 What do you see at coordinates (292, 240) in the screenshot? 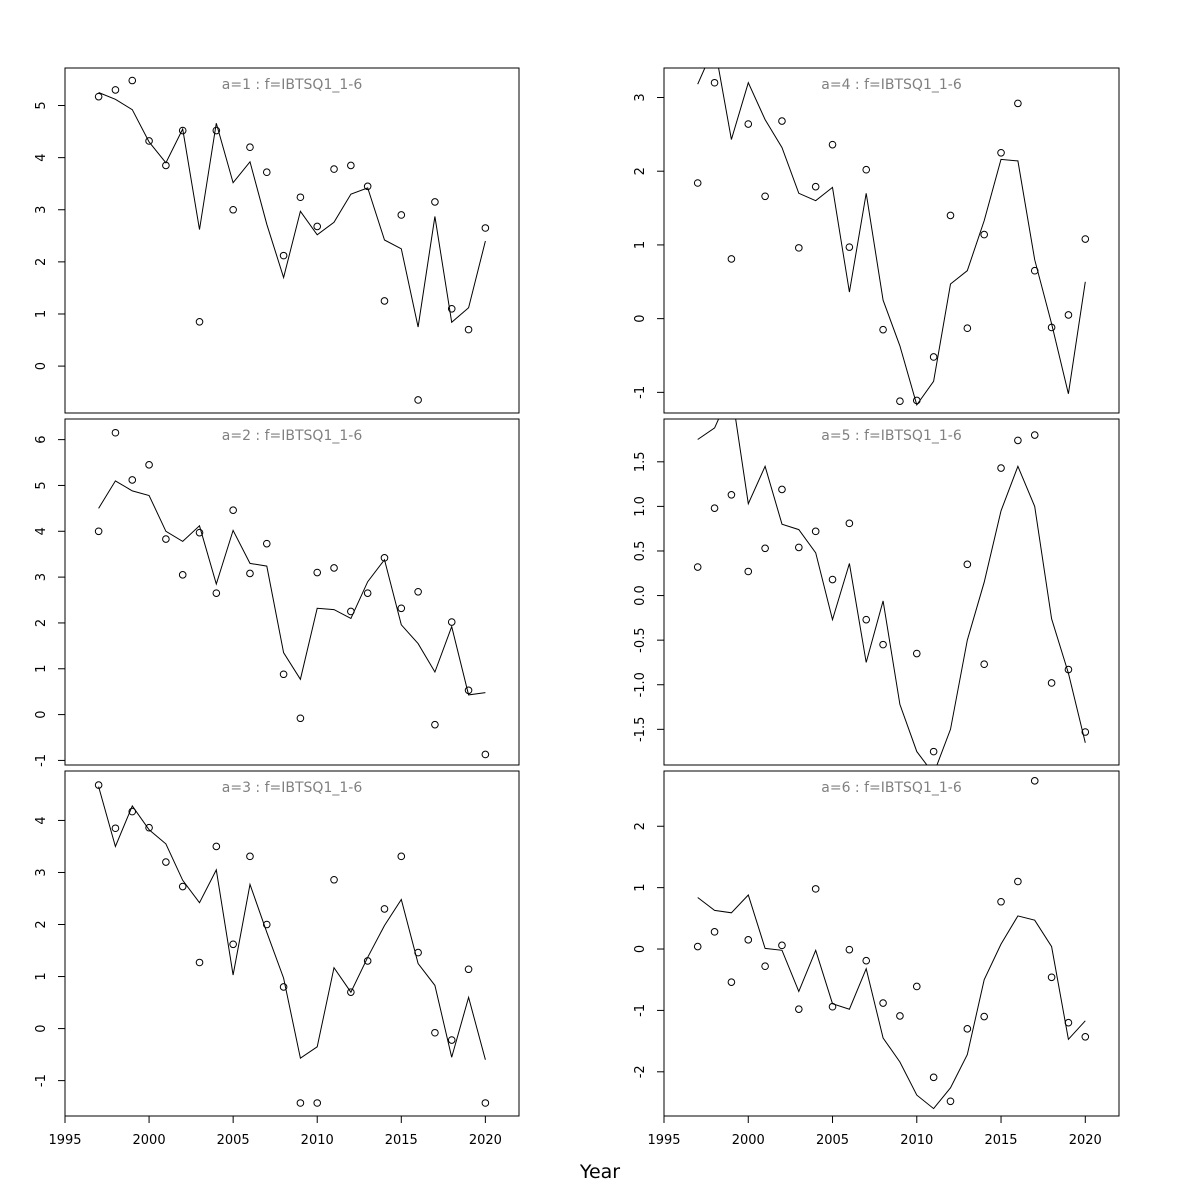
I see `panel-frame` at bounding box center [292, 240].